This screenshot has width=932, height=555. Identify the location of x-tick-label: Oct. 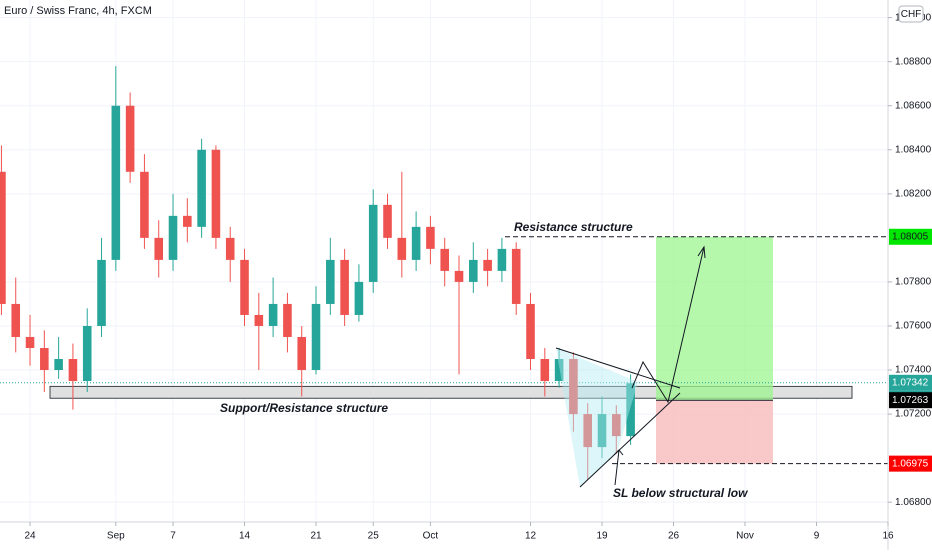
(431, 536).